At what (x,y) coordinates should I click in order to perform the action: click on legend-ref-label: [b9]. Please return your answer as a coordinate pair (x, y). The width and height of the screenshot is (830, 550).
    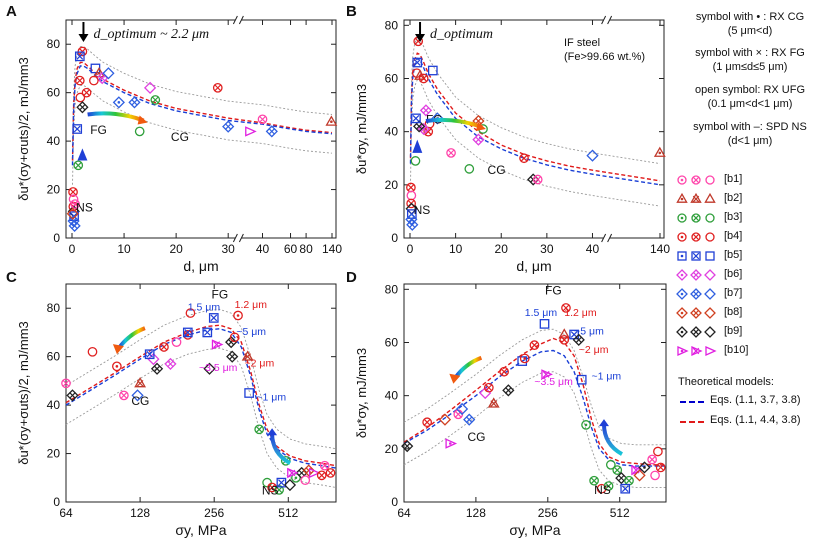
    Looking at the image, I should click on (733, 331).